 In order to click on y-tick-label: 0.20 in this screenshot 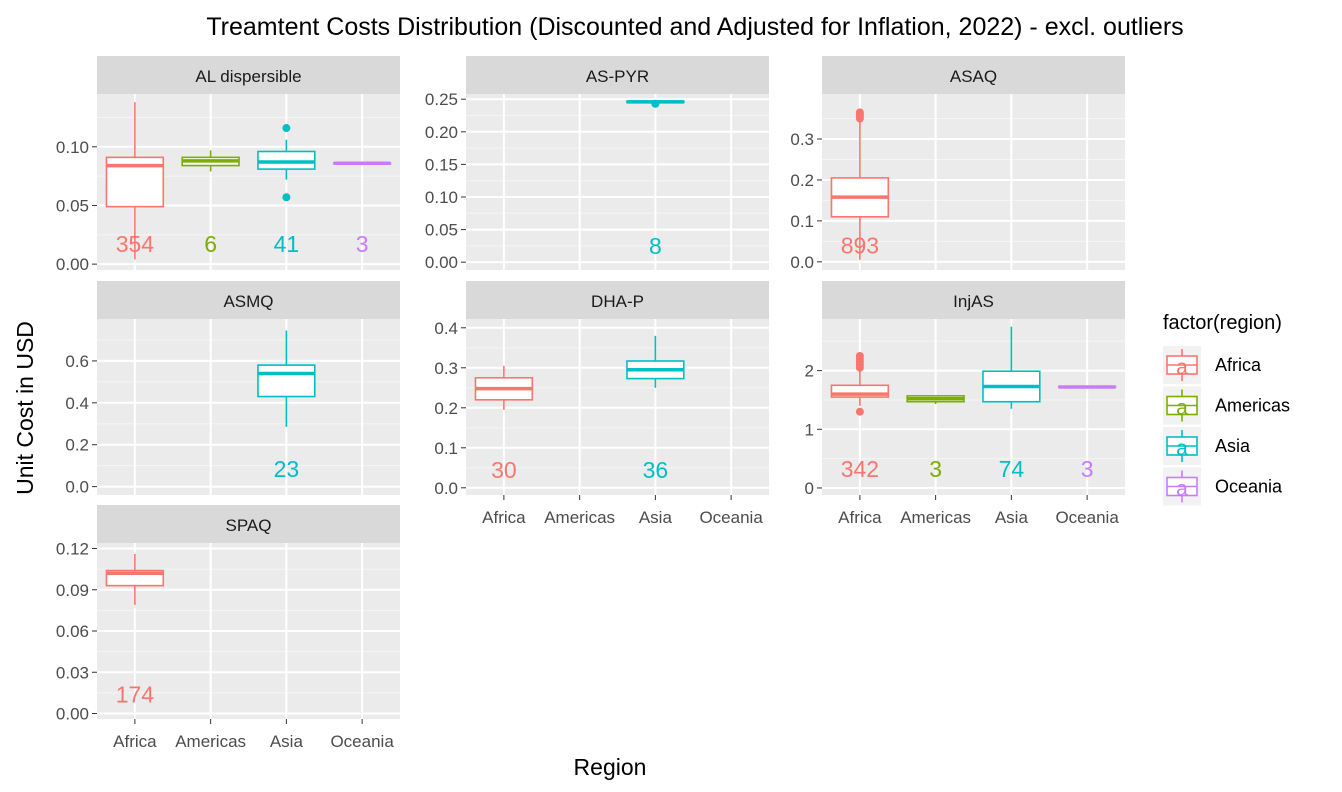, I will do `click(441, 132)`.